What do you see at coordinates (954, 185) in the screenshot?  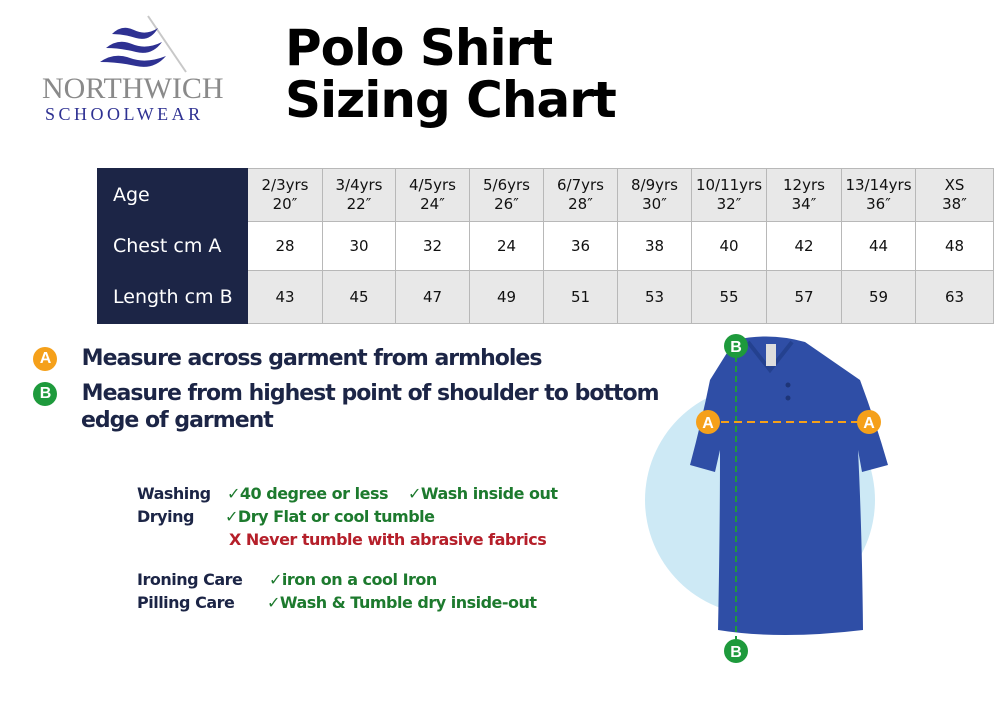 I see `age-label: XS` at bounding box center [954, 185].